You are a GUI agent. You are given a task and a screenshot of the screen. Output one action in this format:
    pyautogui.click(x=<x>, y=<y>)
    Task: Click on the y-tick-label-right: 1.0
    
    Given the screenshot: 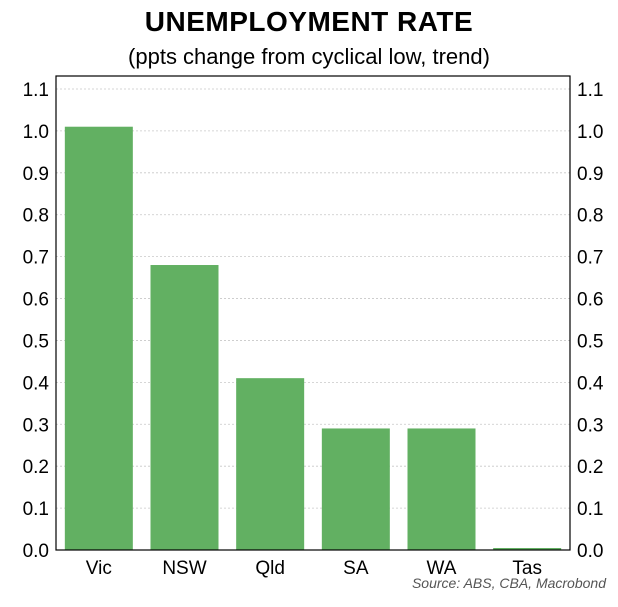 What is the action you would take?
    pyautogui.click(x=590, y=132)
    